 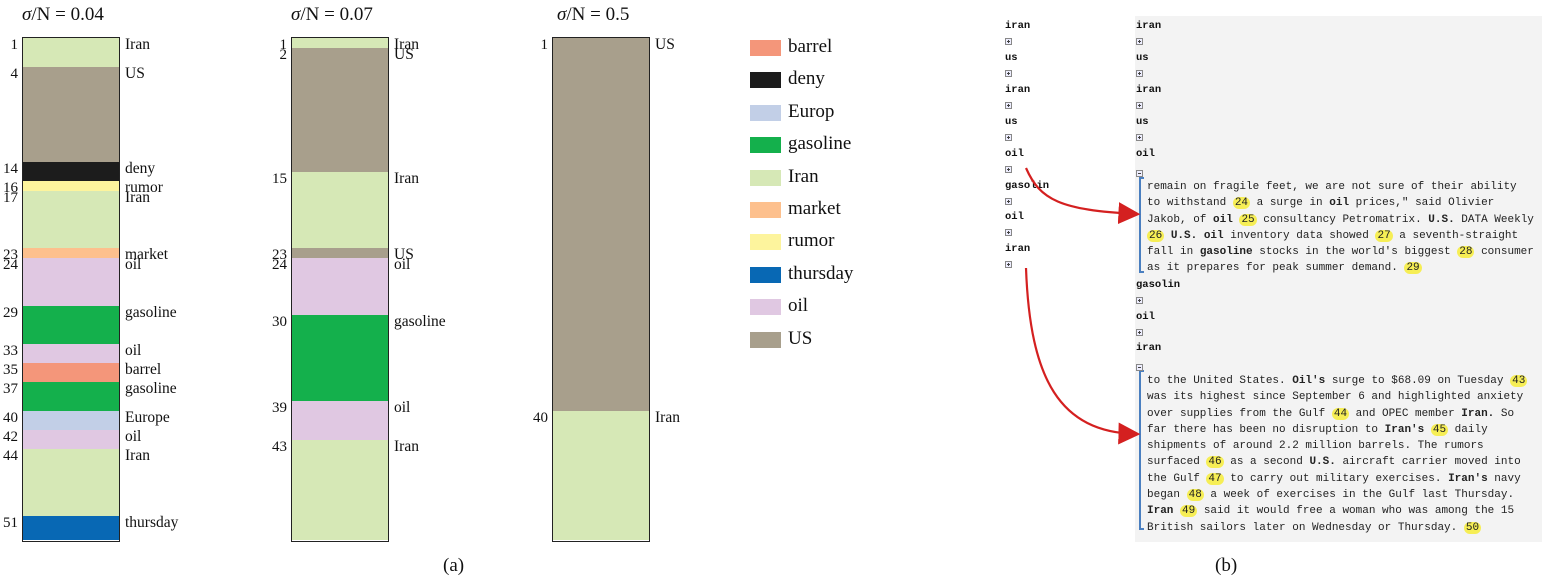 I want to click on column-title-2: σ/N = 0.07, so click(x=332, y=14).